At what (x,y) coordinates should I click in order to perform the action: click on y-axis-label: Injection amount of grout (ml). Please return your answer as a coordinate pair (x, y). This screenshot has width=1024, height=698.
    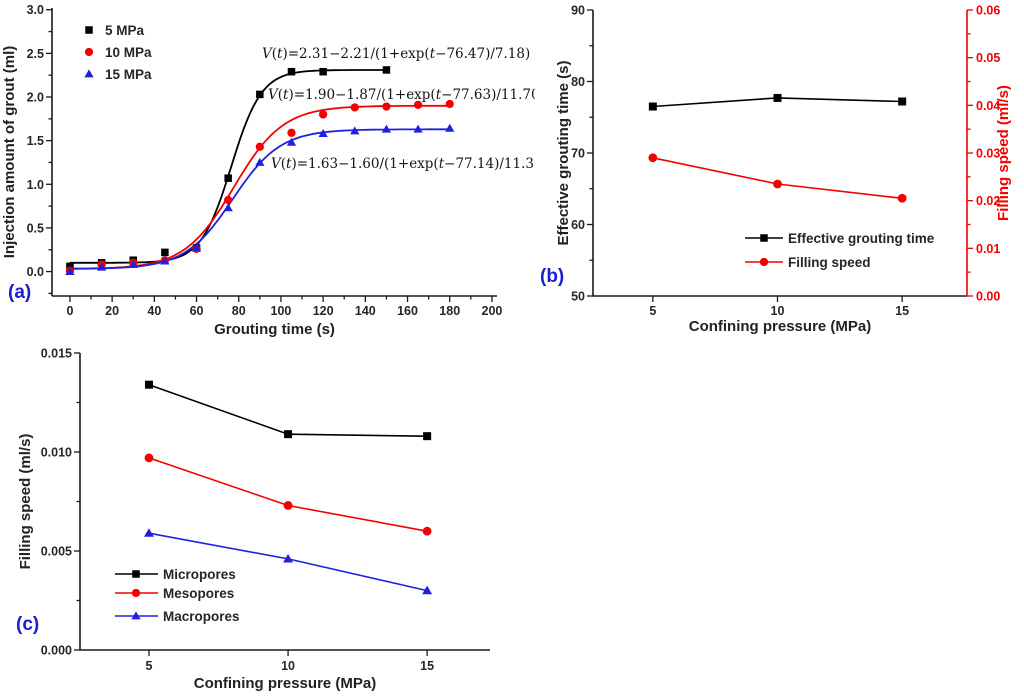
    Looking at the image, I should click on (9, 152).